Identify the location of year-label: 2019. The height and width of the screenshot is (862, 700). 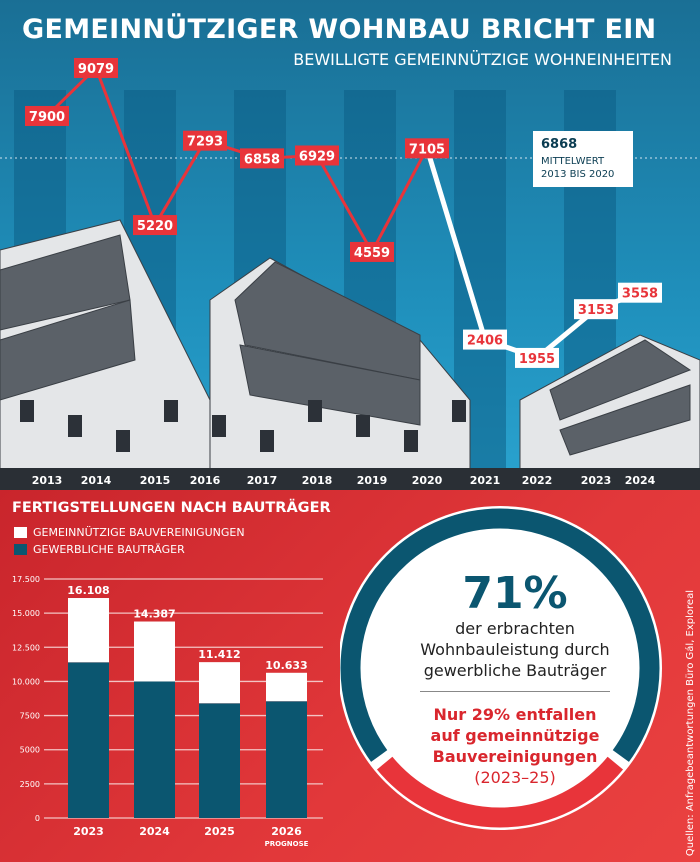
(372, 480).